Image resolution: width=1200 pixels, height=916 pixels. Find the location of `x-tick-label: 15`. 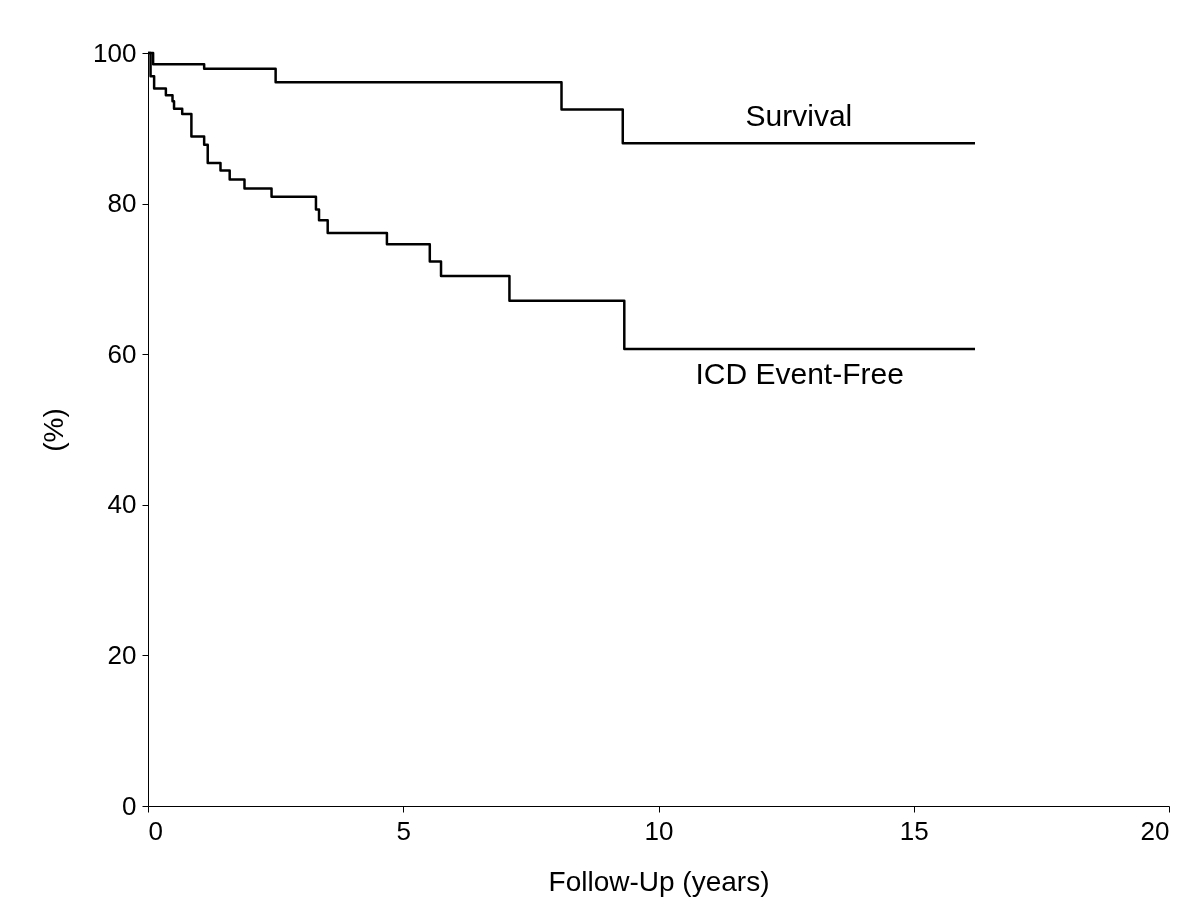

x-tick-label: 15 is located at coordinates (914, 830).